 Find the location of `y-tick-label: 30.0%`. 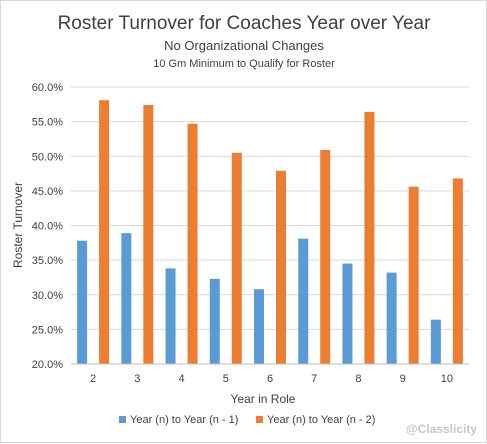

y-tick-label: 30.0% is located at coordinates (47, 296).